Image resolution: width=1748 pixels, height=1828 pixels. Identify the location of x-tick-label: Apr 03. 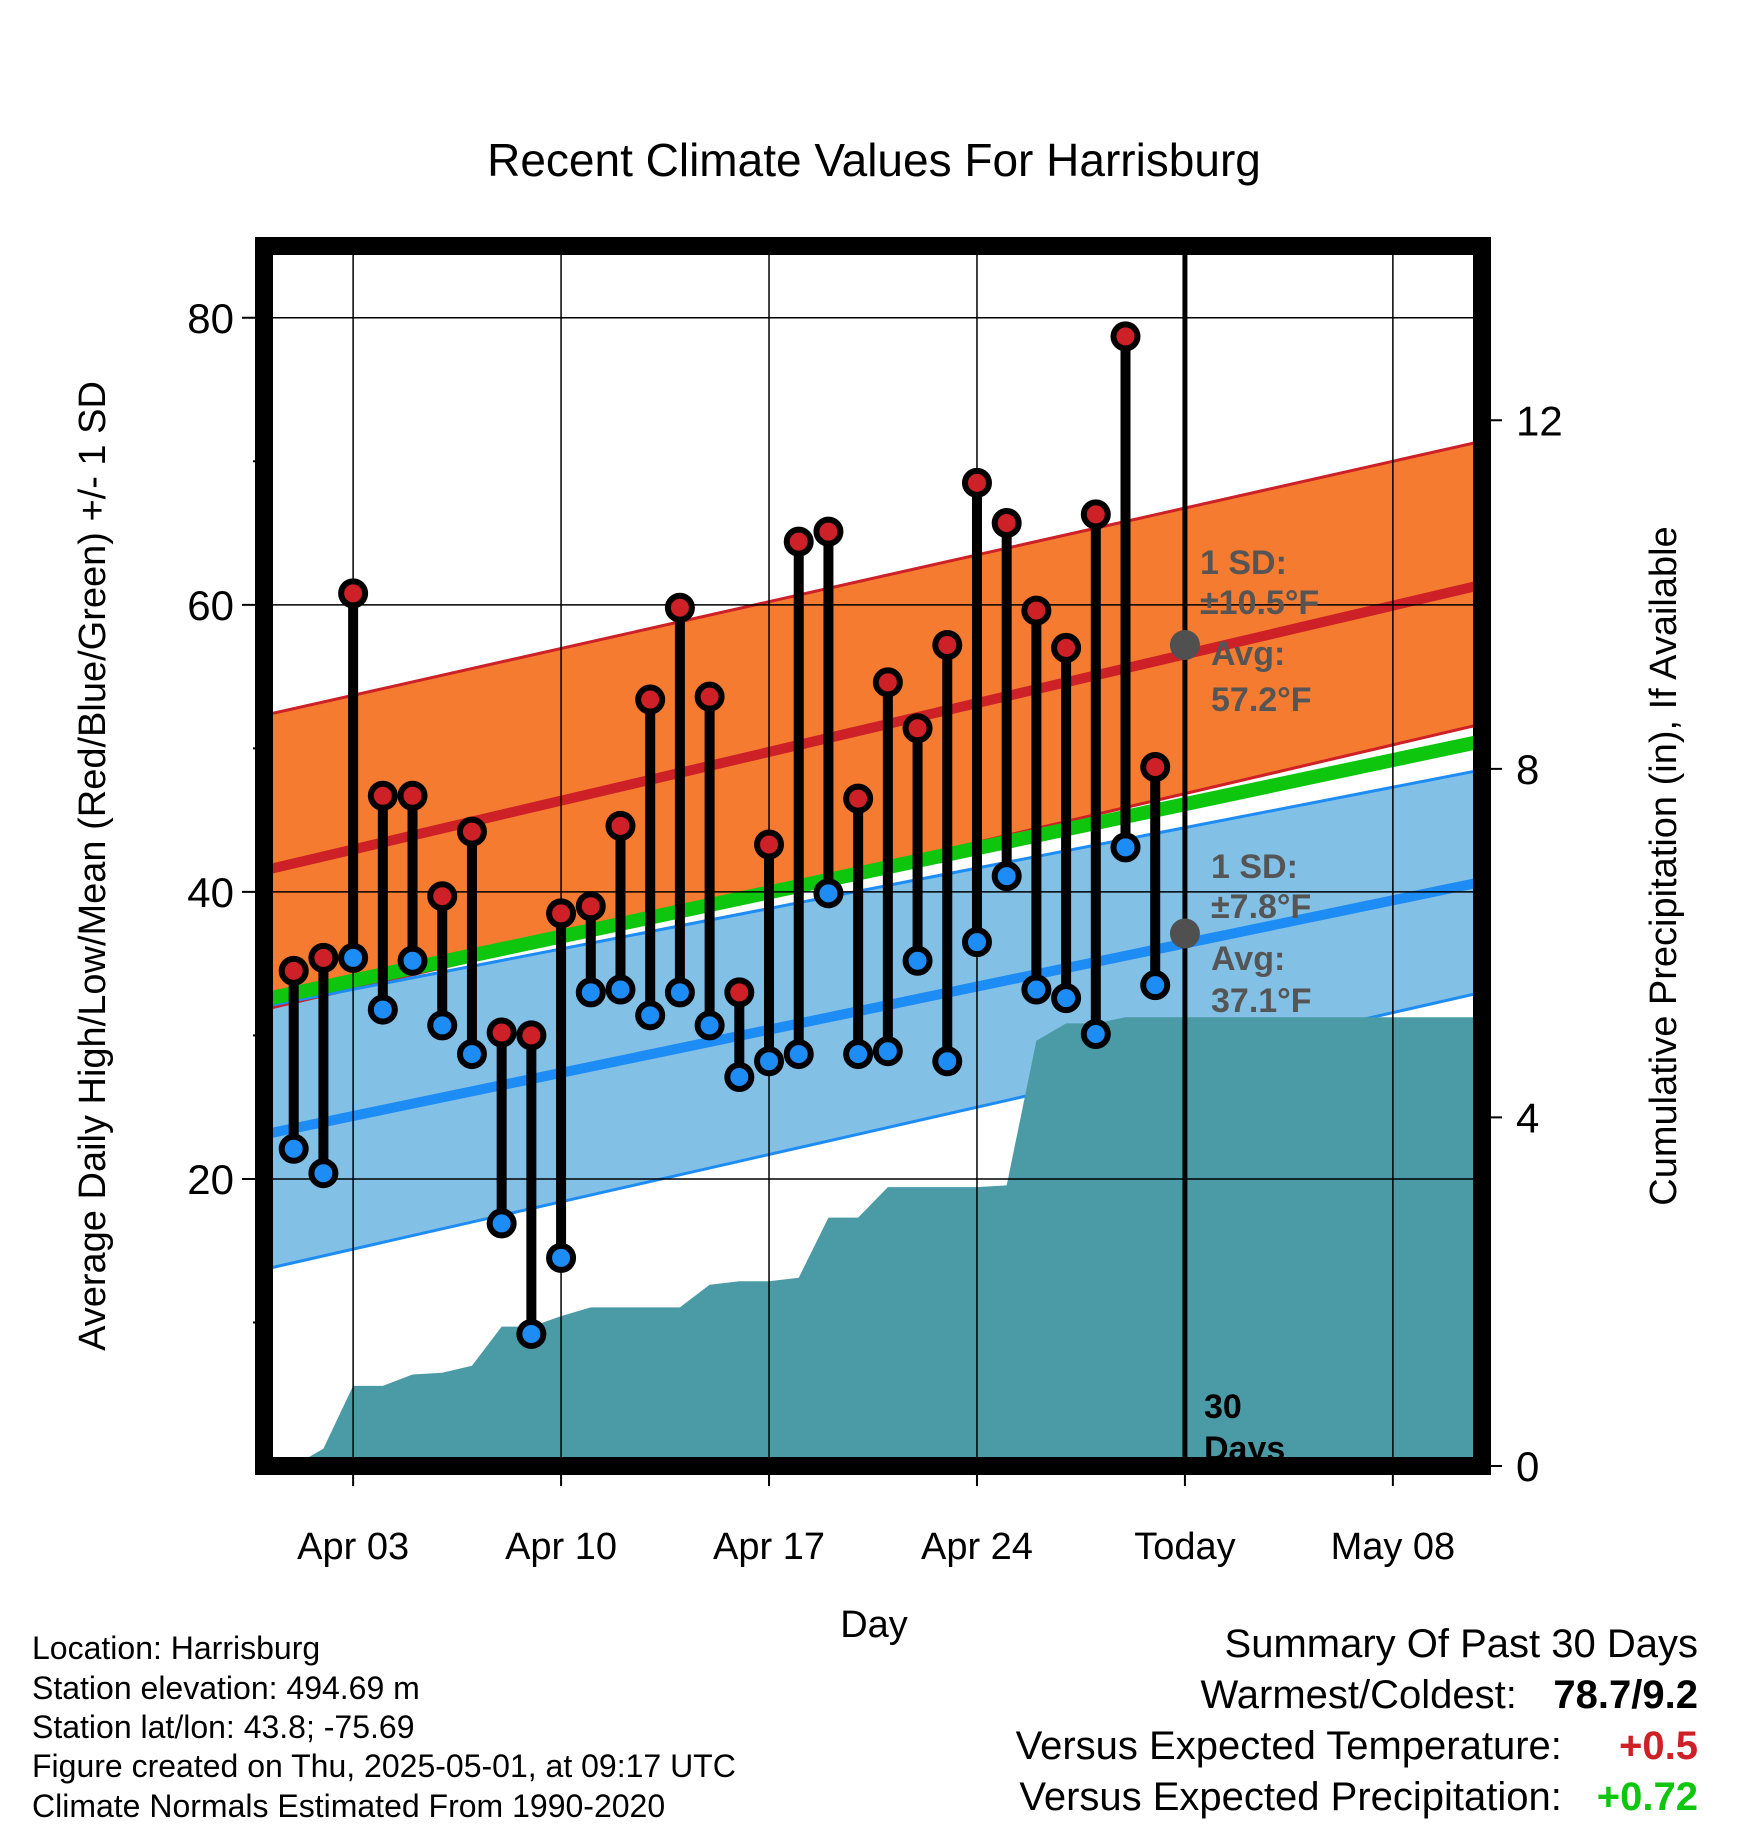
(353, 1547).